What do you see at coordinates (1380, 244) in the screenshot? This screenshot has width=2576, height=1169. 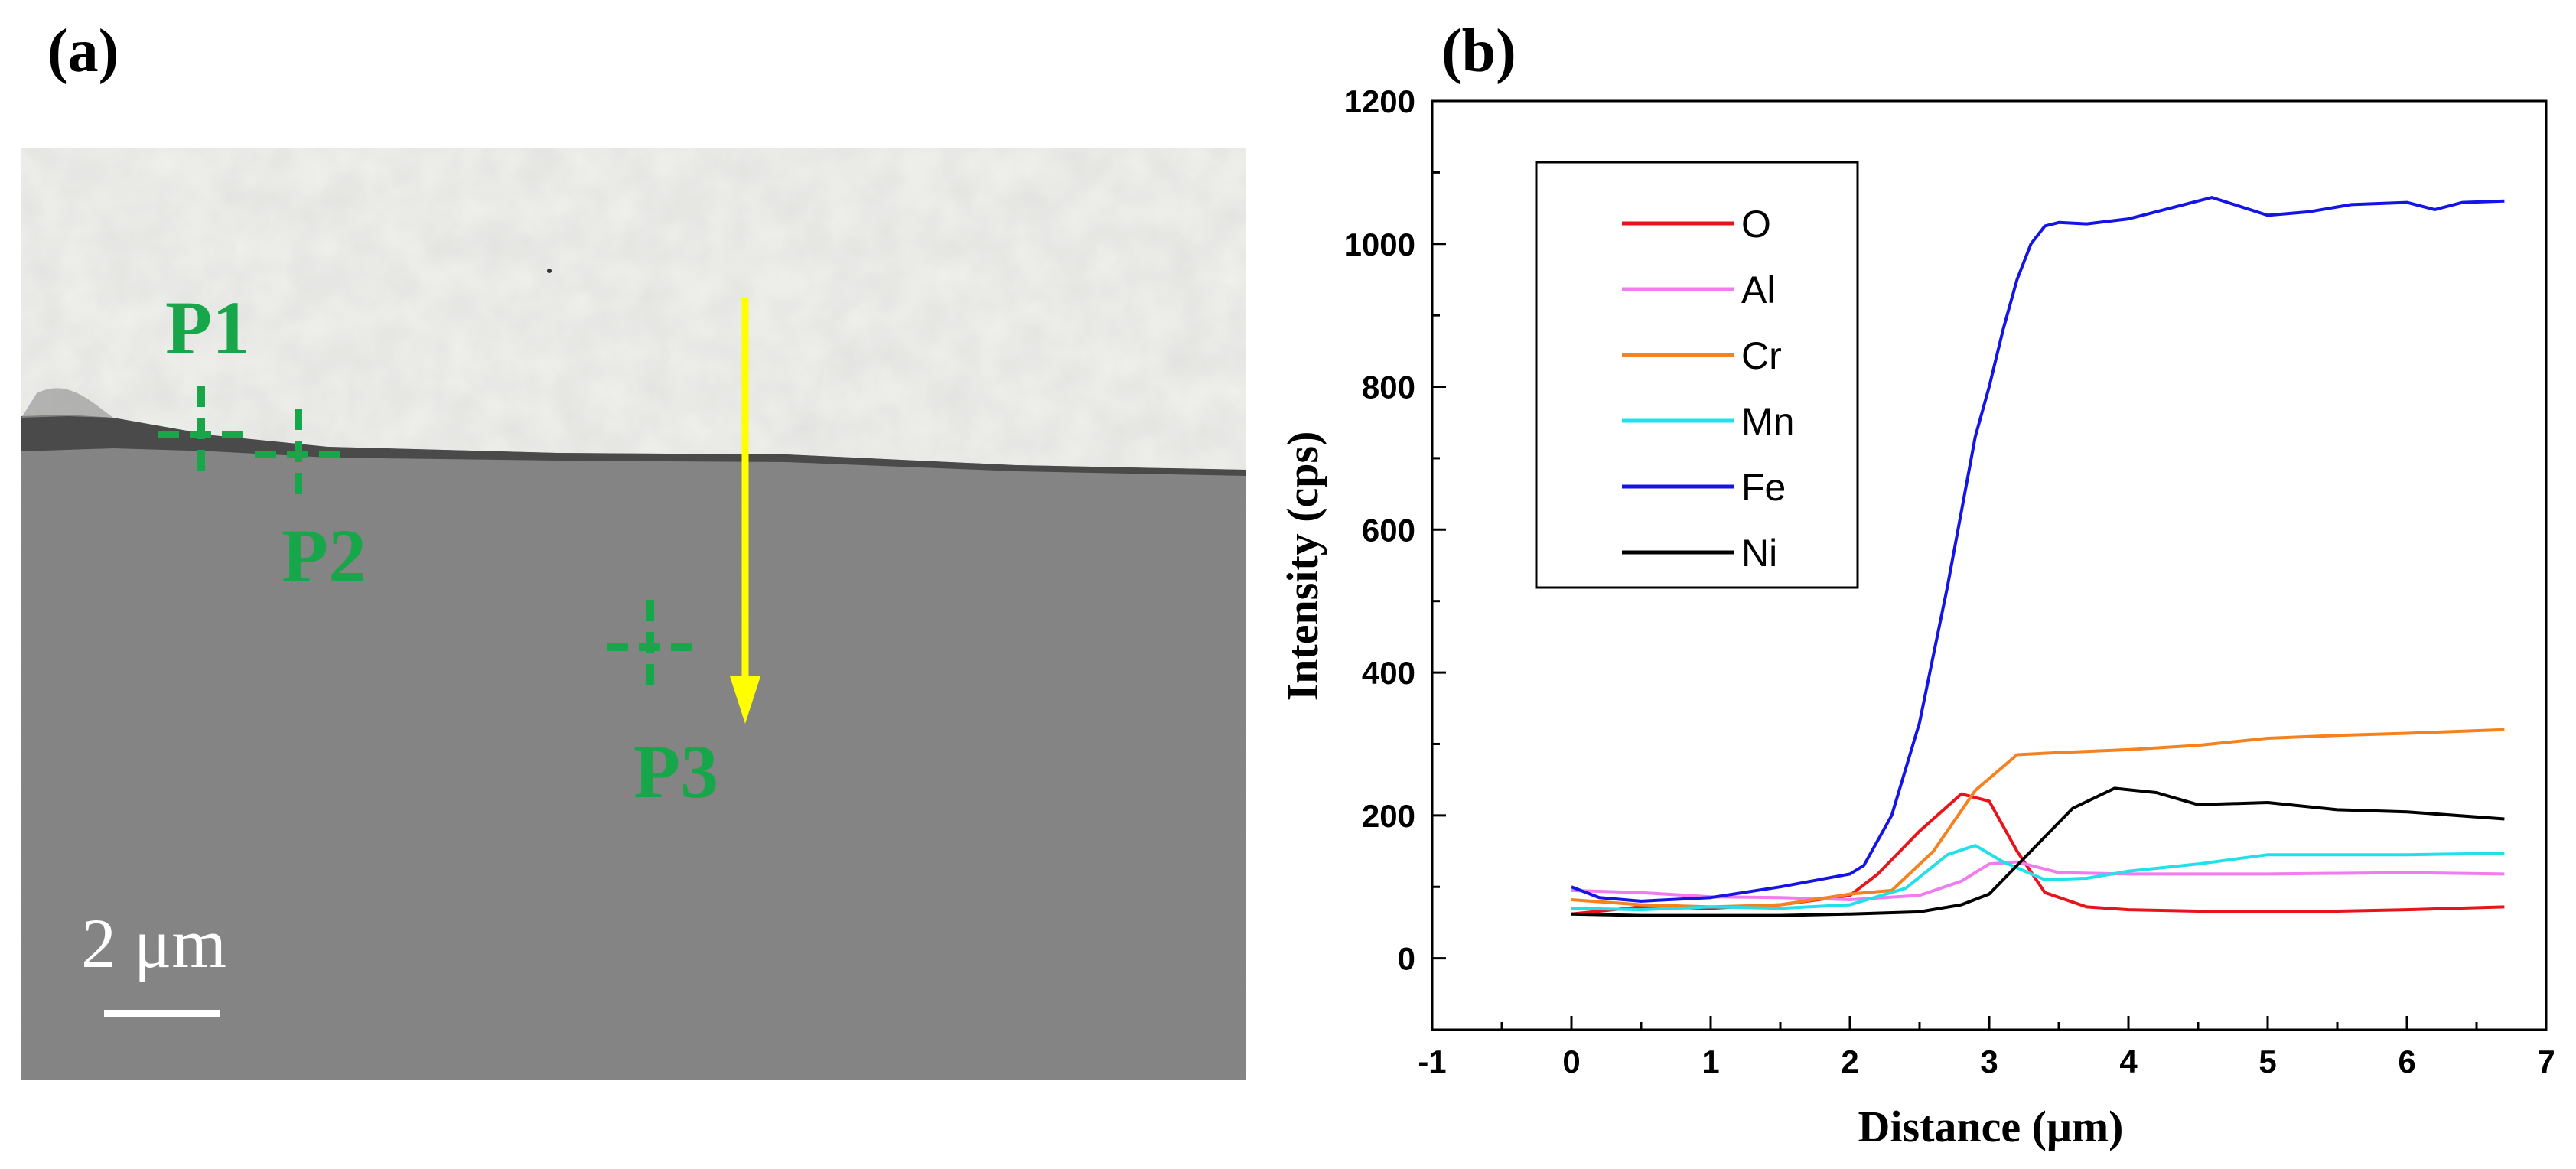 I see `y-tick-label: 1000` at bounding box center [1380, 244].